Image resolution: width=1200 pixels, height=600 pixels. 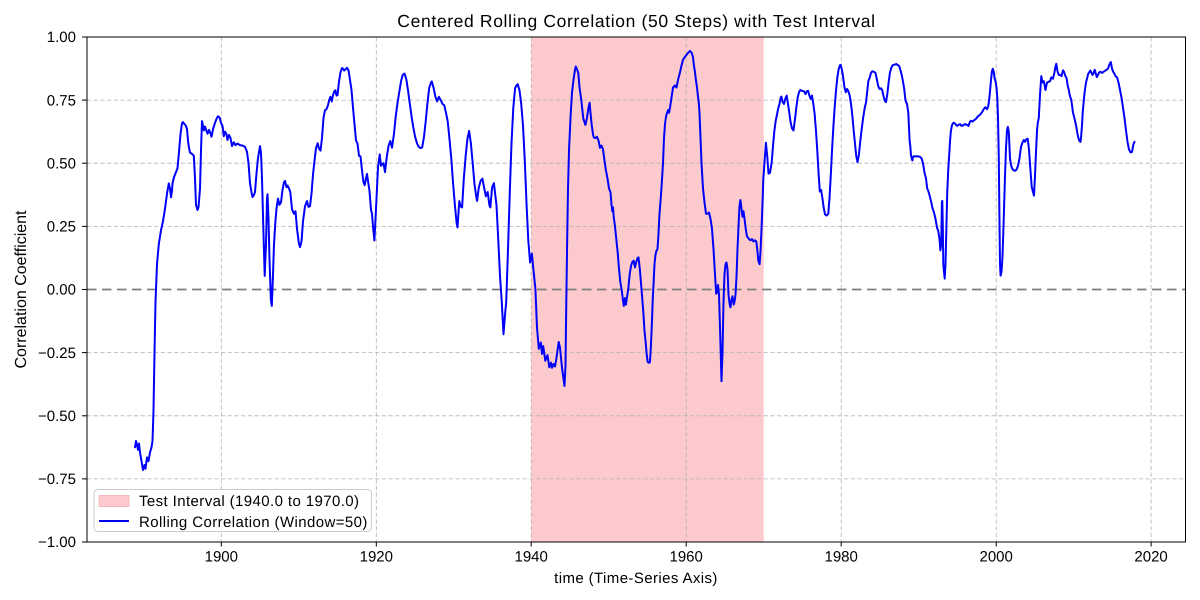 What do you see at coordinates (253, 522) in the screenshot?
I see `svg-text:Rolling Correlation (Window=50: Rolling Correlation (Window=50)` at bounding box center [253, 522].